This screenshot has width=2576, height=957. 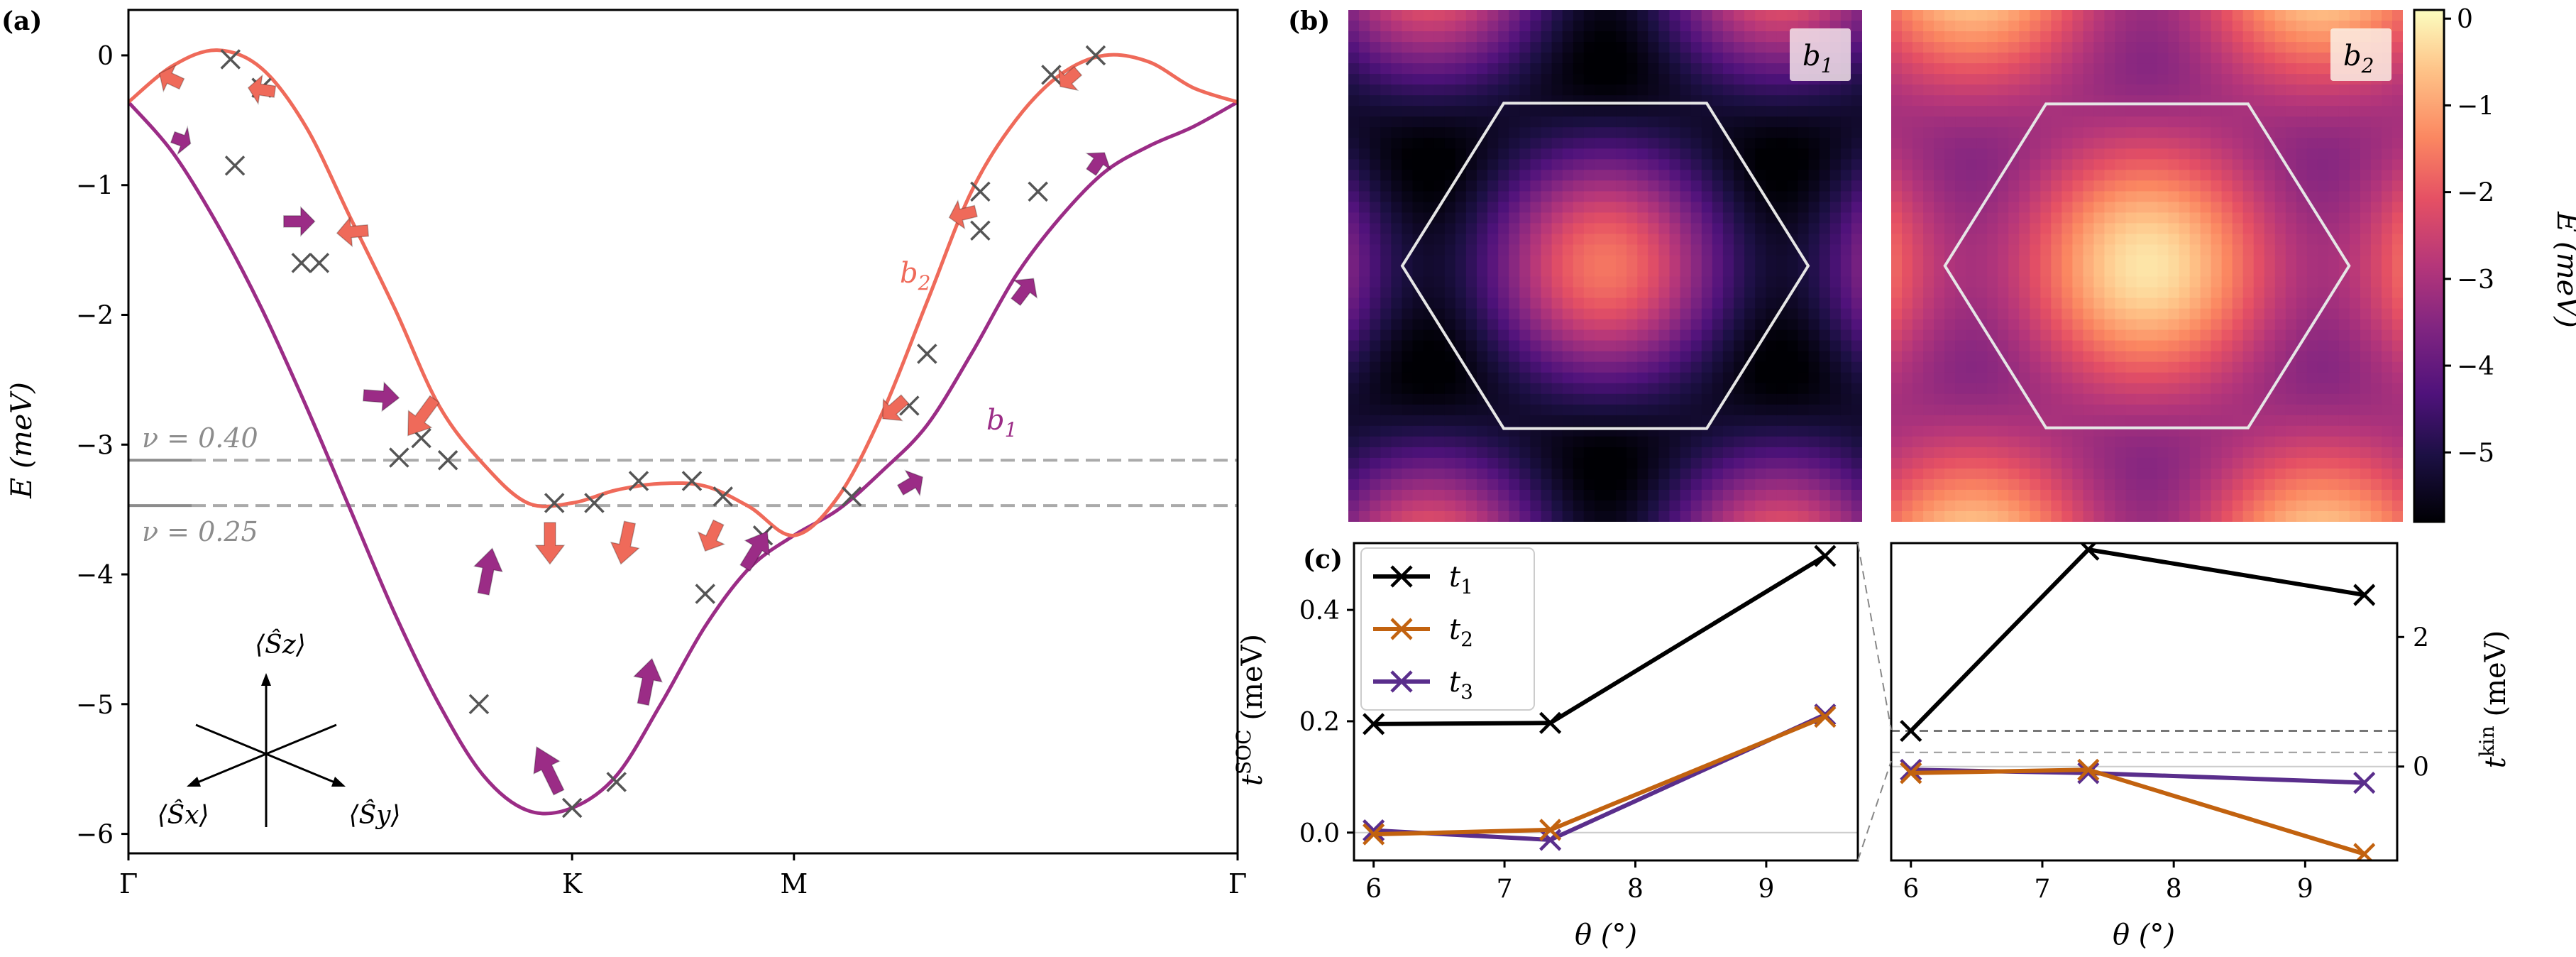 I want to click on panel-c-right-xlabel: θ (°), so click(x=2144, y=935).